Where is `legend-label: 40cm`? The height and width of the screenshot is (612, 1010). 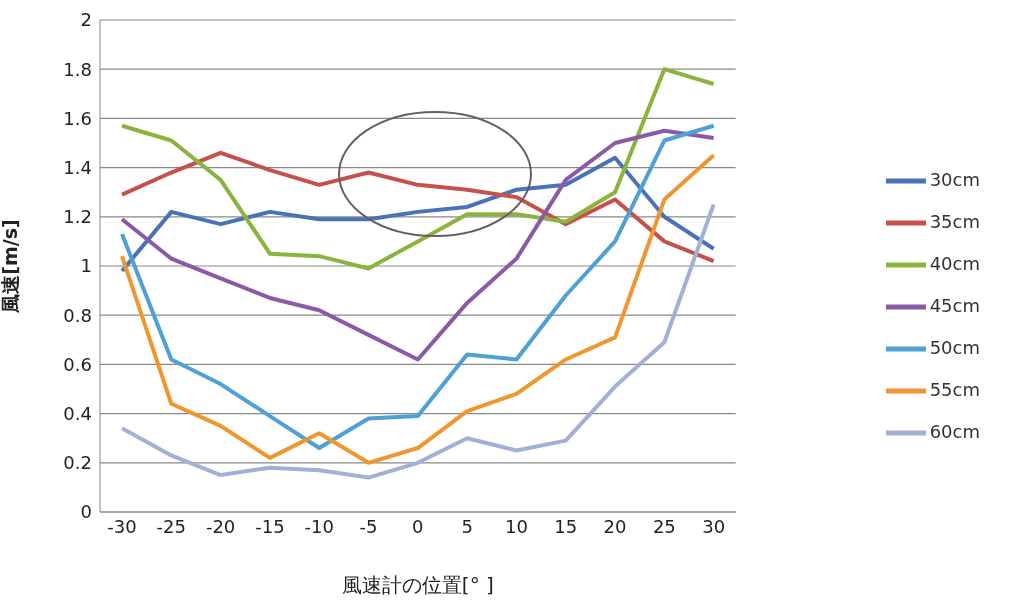
legend-label: 40cm is located at coordinates (954, 263).